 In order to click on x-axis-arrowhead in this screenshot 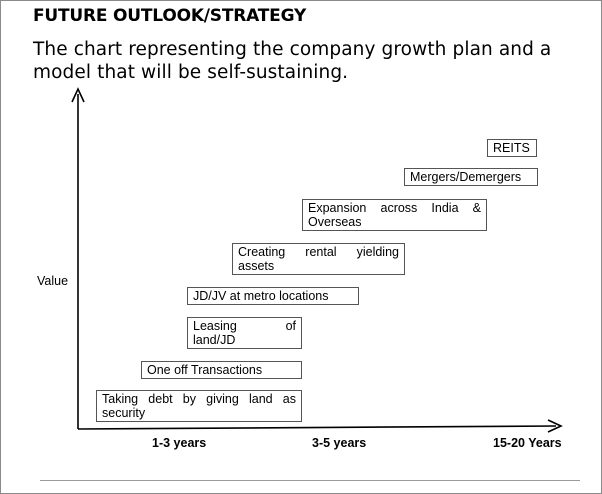, I will do `click(555, 426)`.